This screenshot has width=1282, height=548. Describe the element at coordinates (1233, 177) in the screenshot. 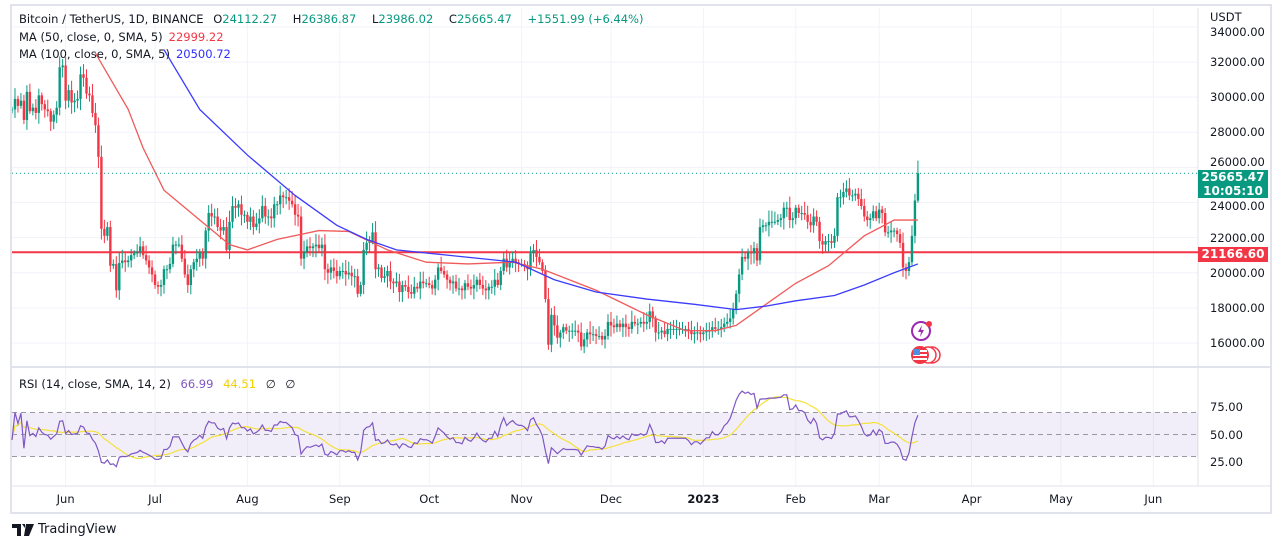

I see `last-price: 25665.47` at that location.